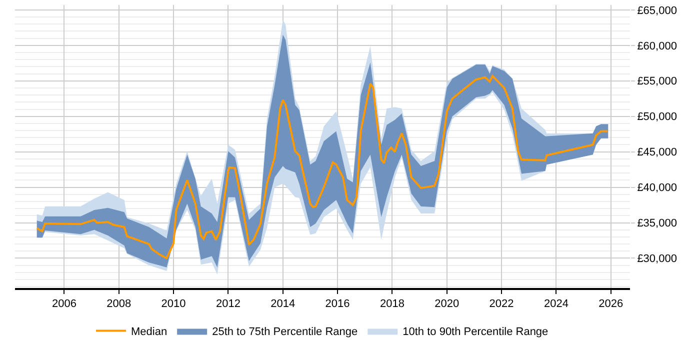 This screenshot has width=700, height=350. Describe the element at coordinates (657, 188) in the screenshot. I see `y-tick-label: £40,000` at that location.